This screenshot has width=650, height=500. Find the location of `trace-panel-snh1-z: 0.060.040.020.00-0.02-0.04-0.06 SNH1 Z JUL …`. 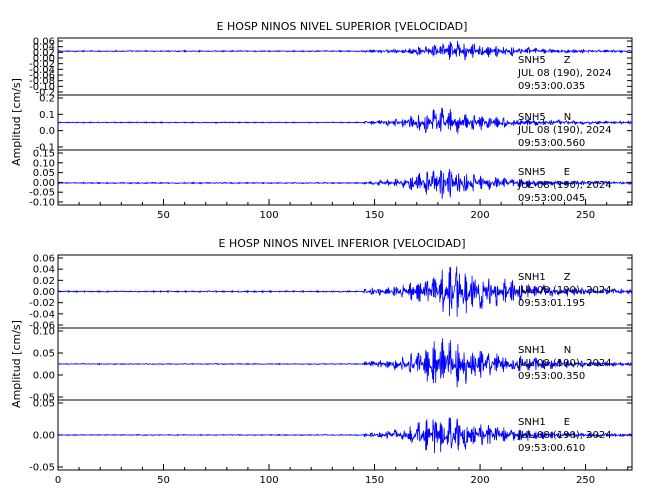

trace-panel-snh1-z: 0.060.040.020.00-0.02-0.04-0.06 SNH1 Z JUL … is located at coordinates (331, 293).